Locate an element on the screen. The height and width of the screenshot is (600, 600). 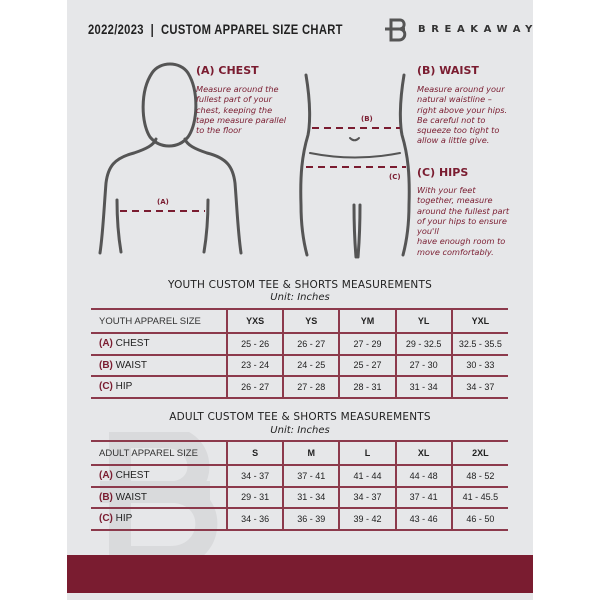
table-header-row: ADULT APPAREL SIZE S M L XL 2XL is located at coordinates (299, 453).